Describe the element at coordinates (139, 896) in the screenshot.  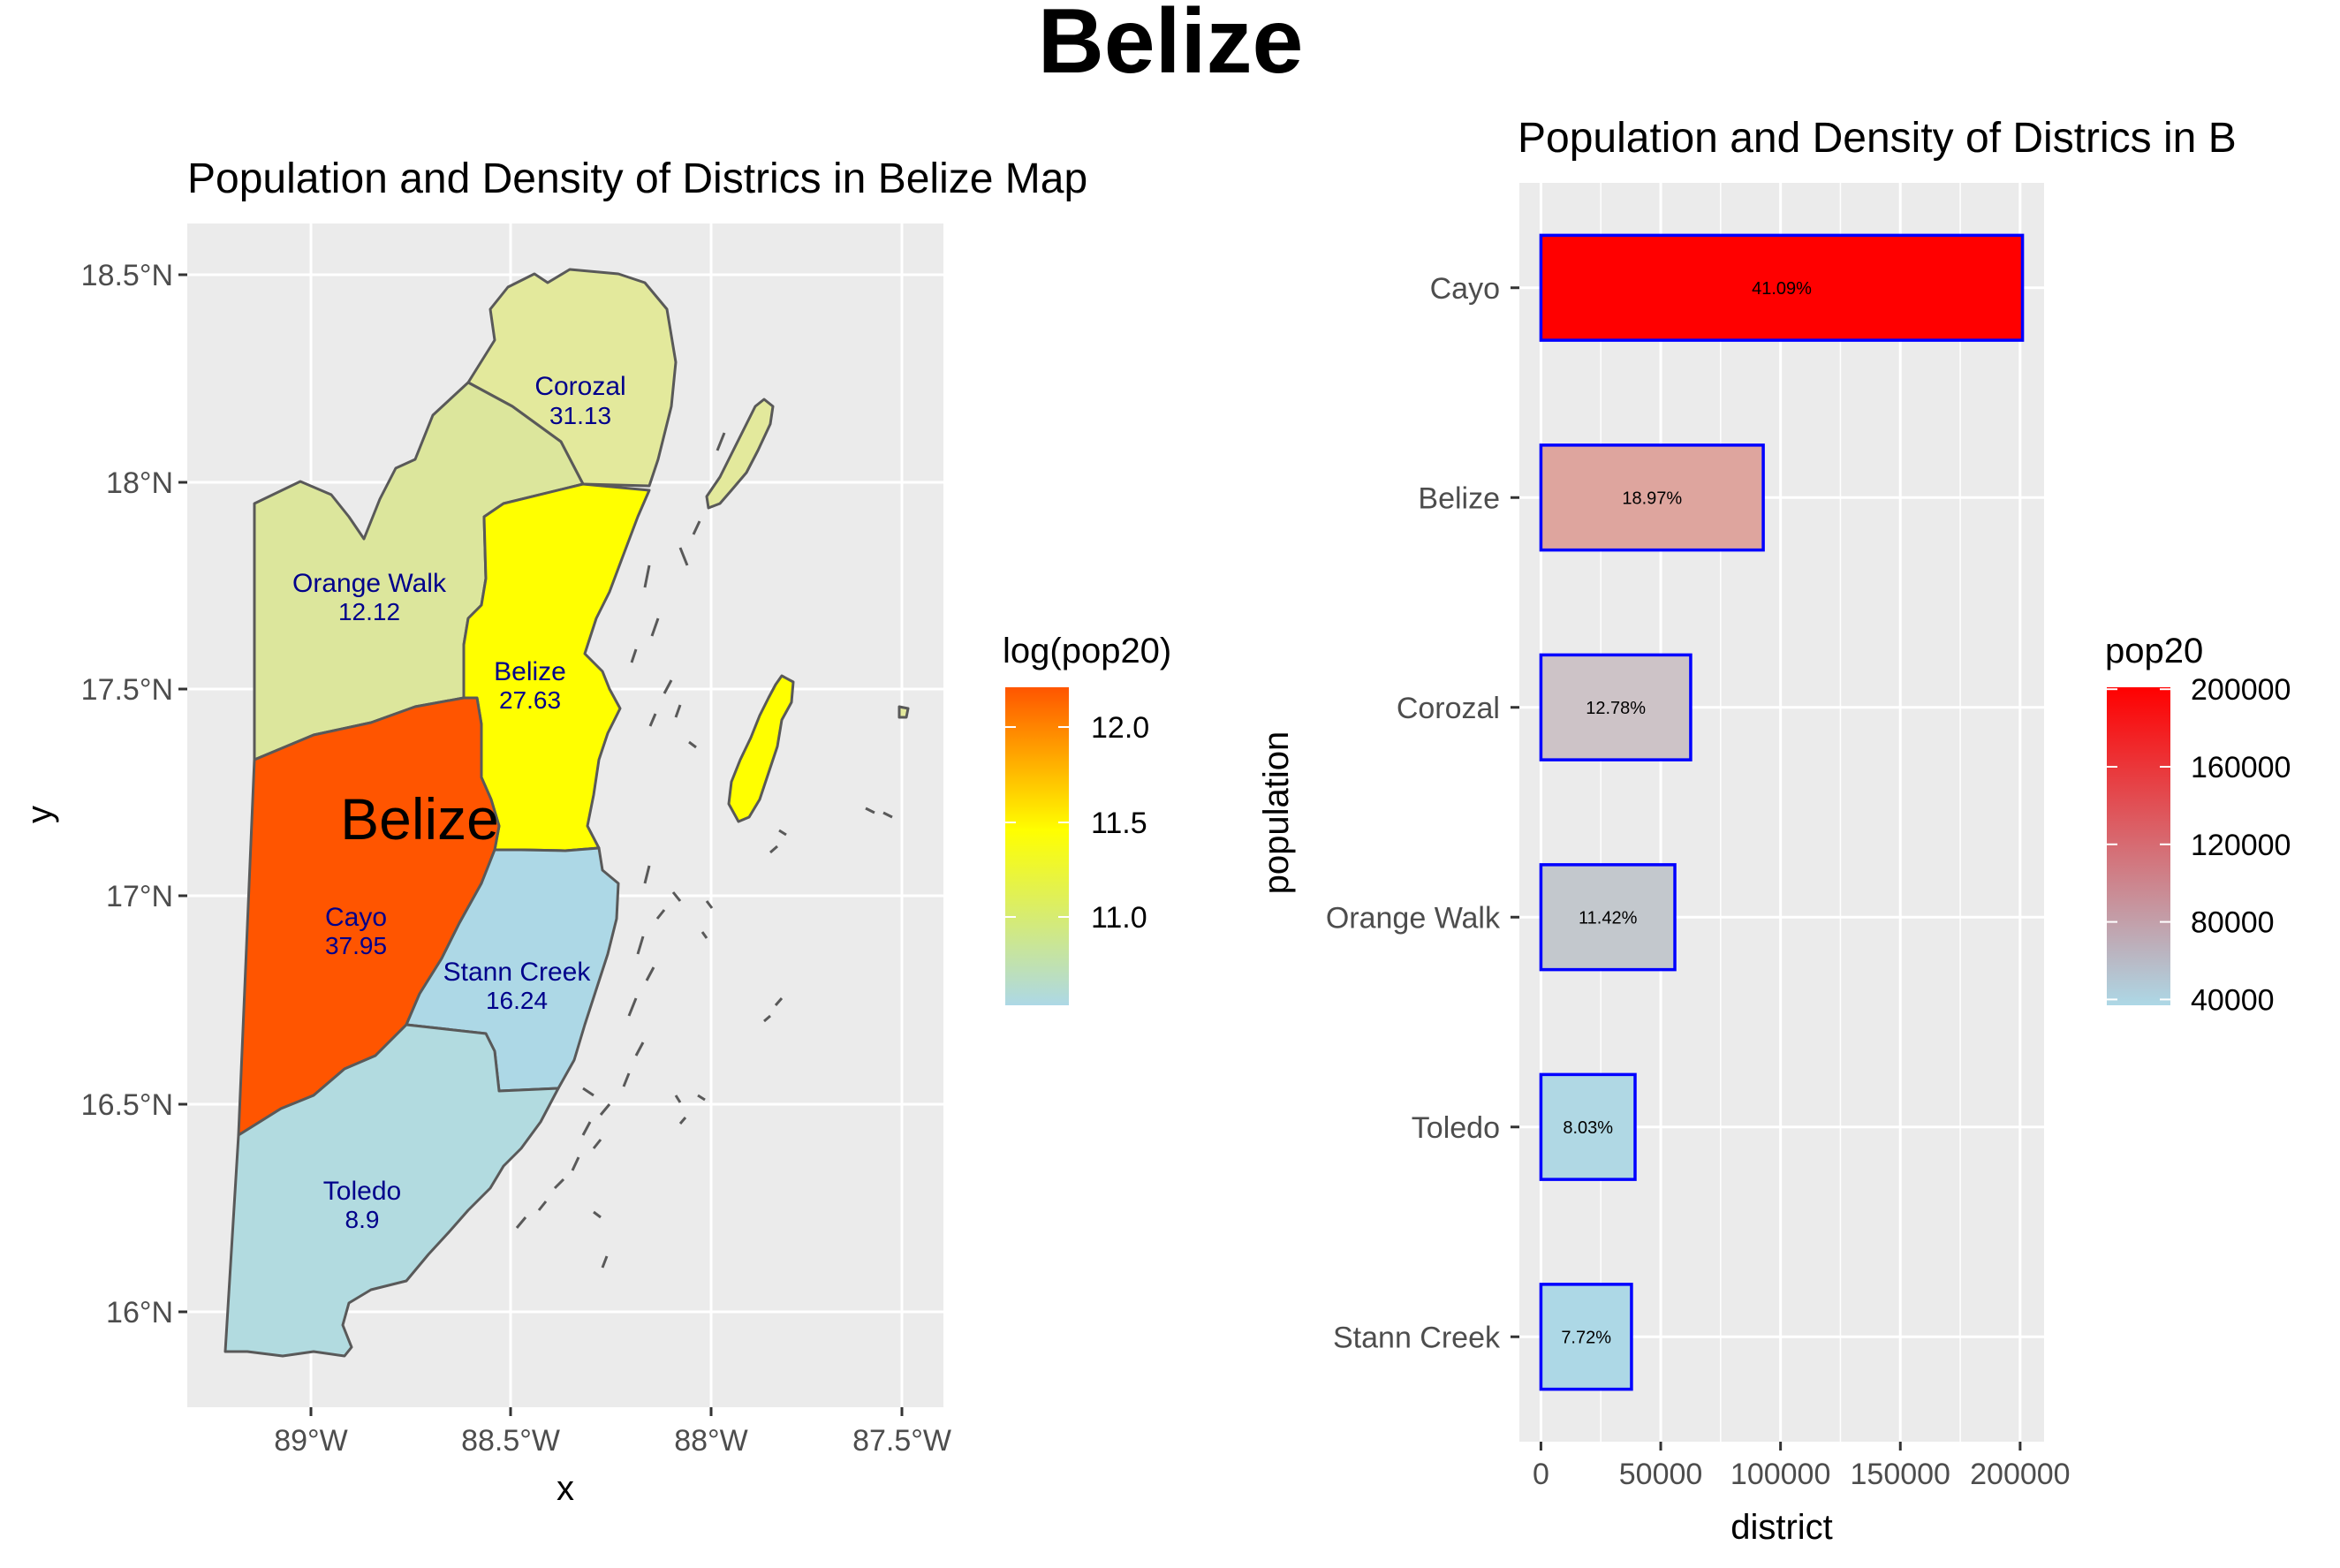
I see `map-y-tick-label: 17°N` at that location.